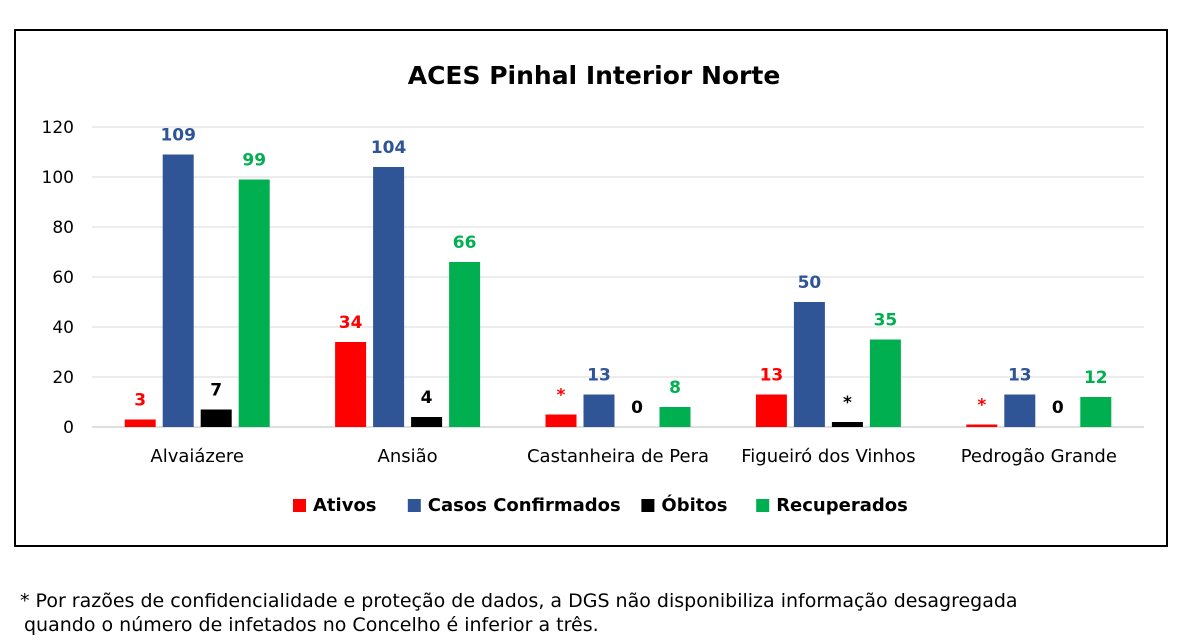  I want to click on y-tick-label: 120, so click(58, 128).